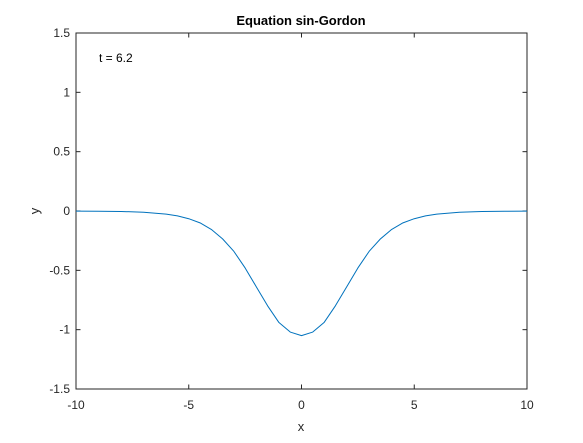  What do you see at coordinates (61, 33) in the screenshot?
I see `y-tick-label: 1.5` at bounding box center [61, 33].